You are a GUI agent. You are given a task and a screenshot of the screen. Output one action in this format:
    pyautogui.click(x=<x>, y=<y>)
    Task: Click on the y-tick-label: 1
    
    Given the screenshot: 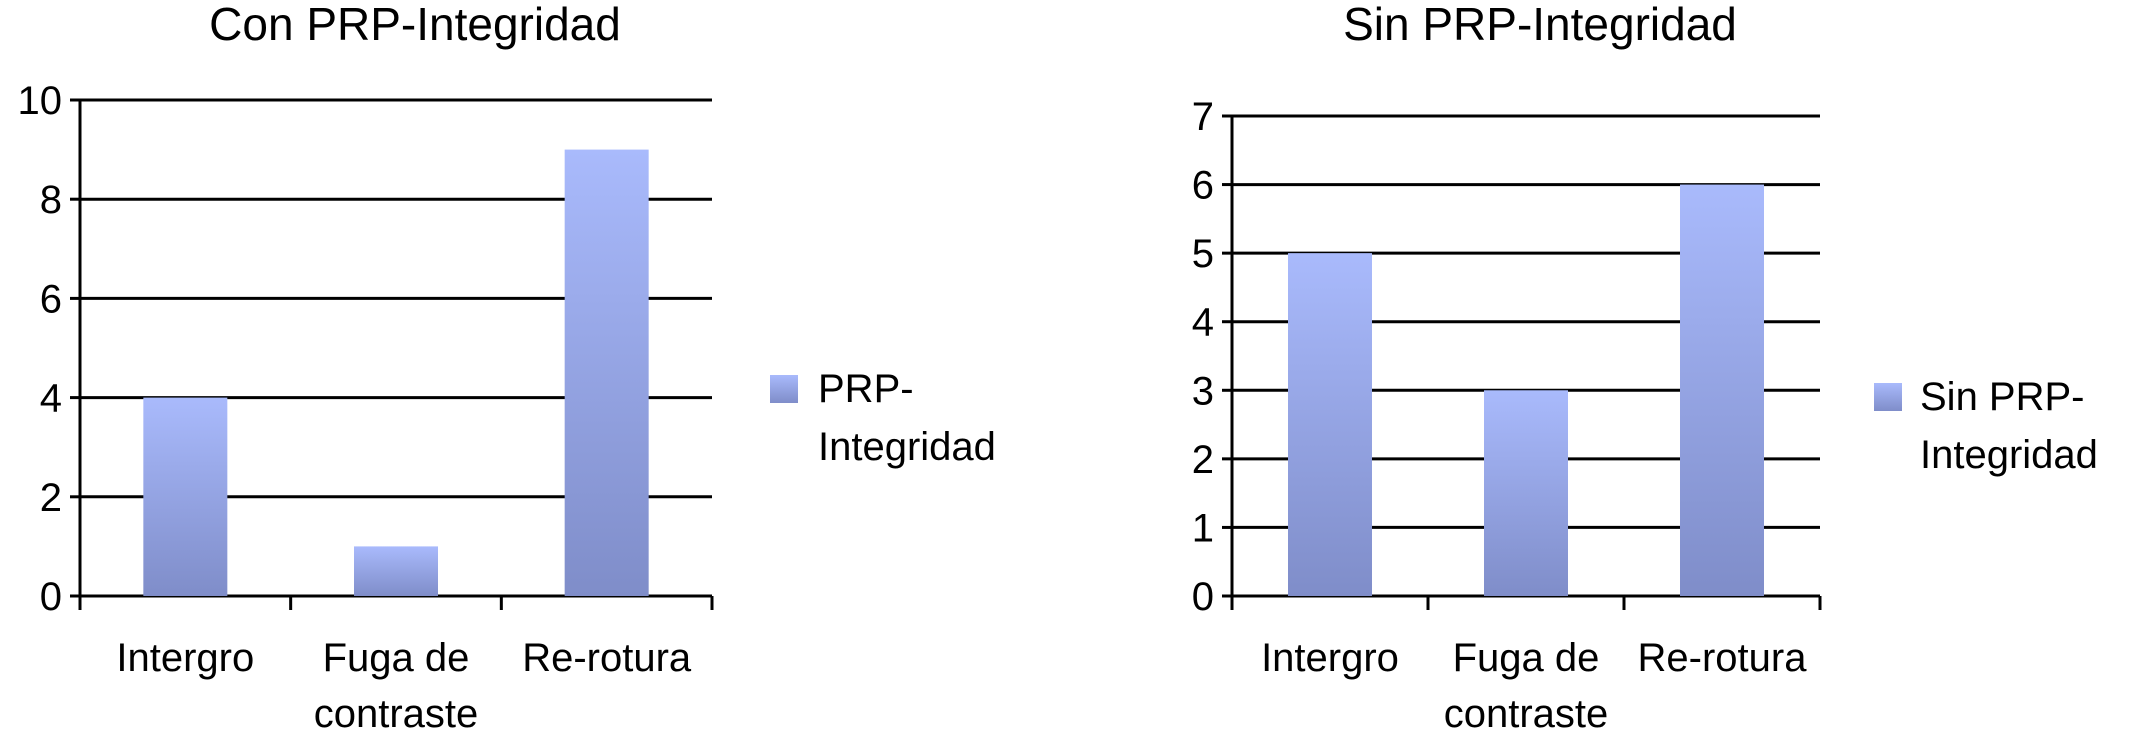 What is the action you would take?
    pyautogui.click(x=1203, y=528)
    